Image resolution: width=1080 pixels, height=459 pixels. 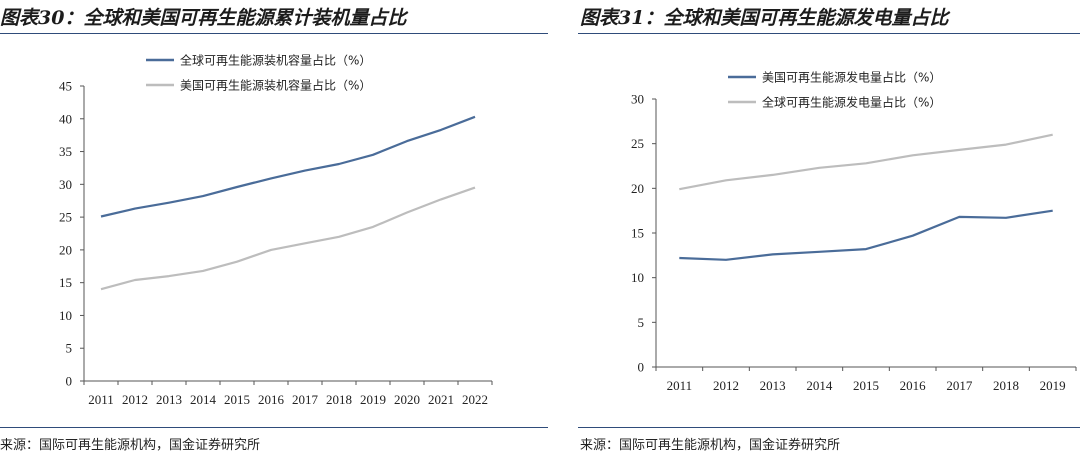 What do you see at coordinates (851, 102) in the screenshot?
I see `right-legend-label-2: 全球可再生能源发电量占比（%）` at bounding box center [851, 102].